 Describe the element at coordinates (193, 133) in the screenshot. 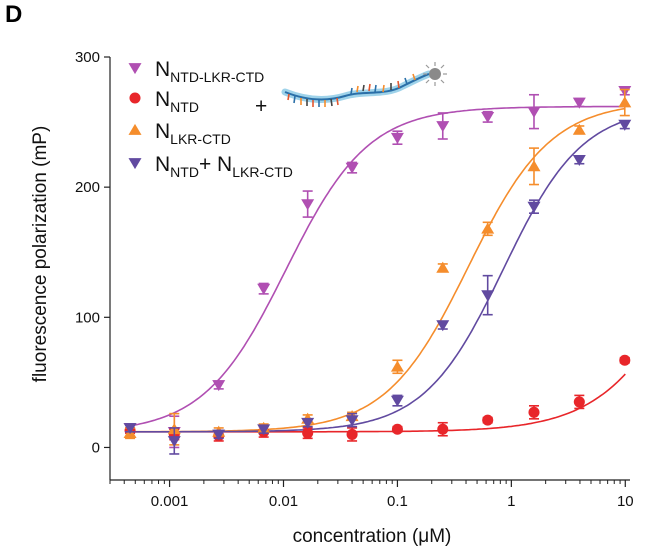

I see `legend-label: NLKR-CTD` at that location.